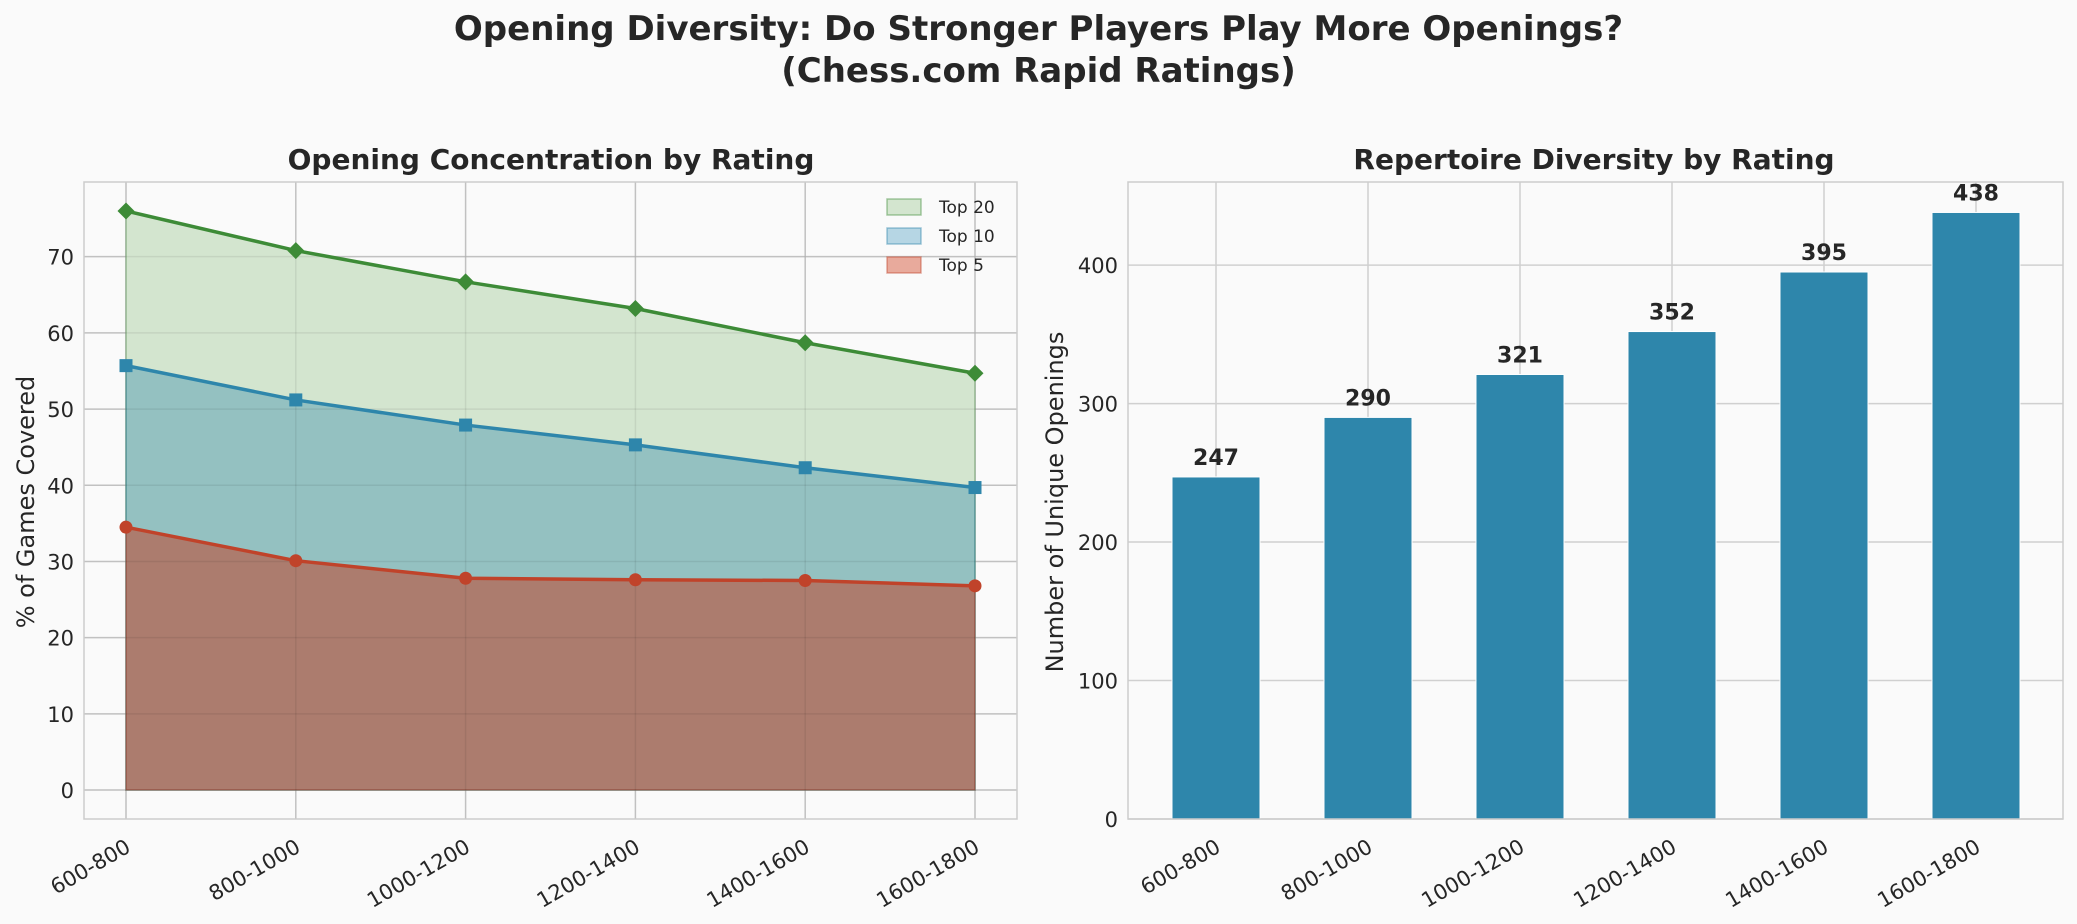  What do you see at coordinates (961, 266) in the screenshot?
I see `legend-label-top-5: Top 5` at bounding box center [961, 266].